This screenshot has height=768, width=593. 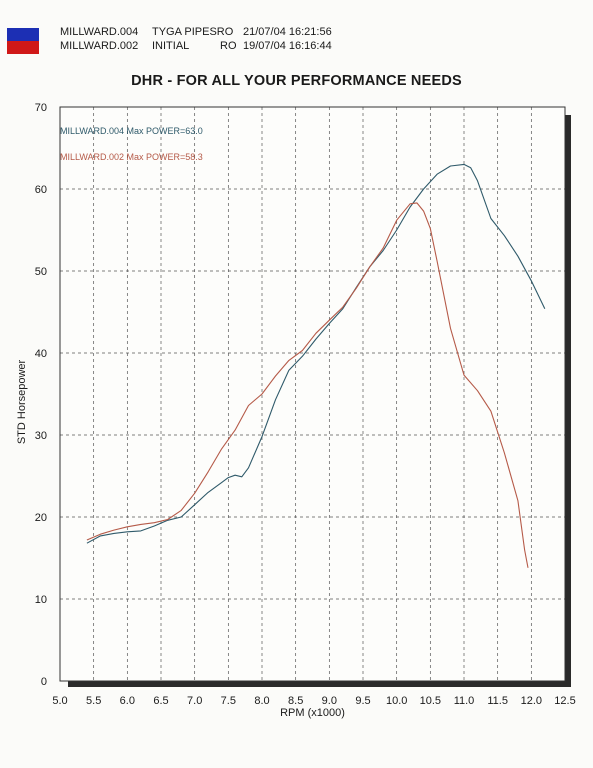 What do you see at coordinates (261, 701) in the screenshot?
I see `x-tick-label: 8.0` at bounding box center [261, 701].